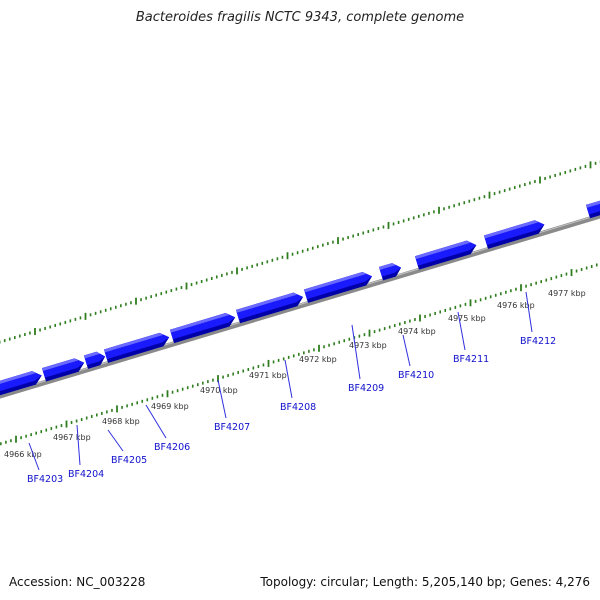 This screenshot has height=600, width=600. Describe the element at coordinates (516, 305) in the screenshot. I see `tick-label: 4976 kbp` at that location.